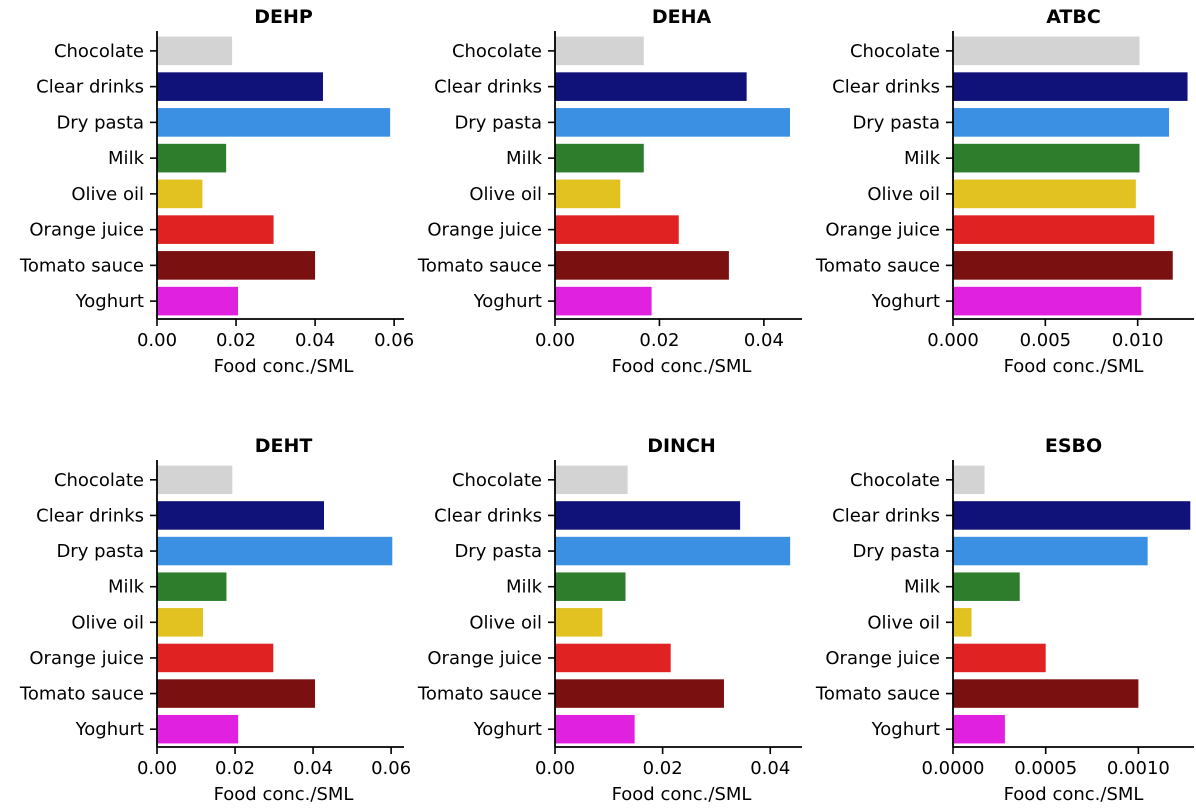  What do you see at coordinates (391, 768) in the screenshot?
I see `panel-4-xtick-label: 0.06` at bounding box center [391, 768].